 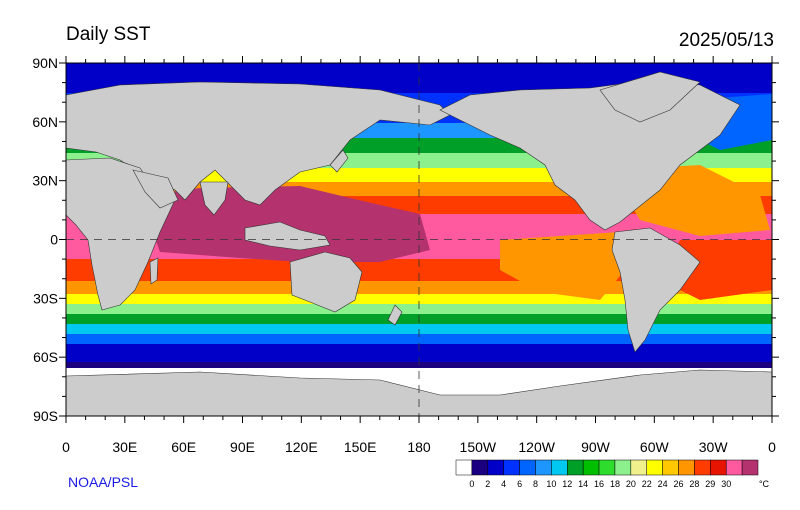 What do you see at coordinates (287, 236) in the screenshot?
I see `land-indonesia` at bounding box center [287, 236].